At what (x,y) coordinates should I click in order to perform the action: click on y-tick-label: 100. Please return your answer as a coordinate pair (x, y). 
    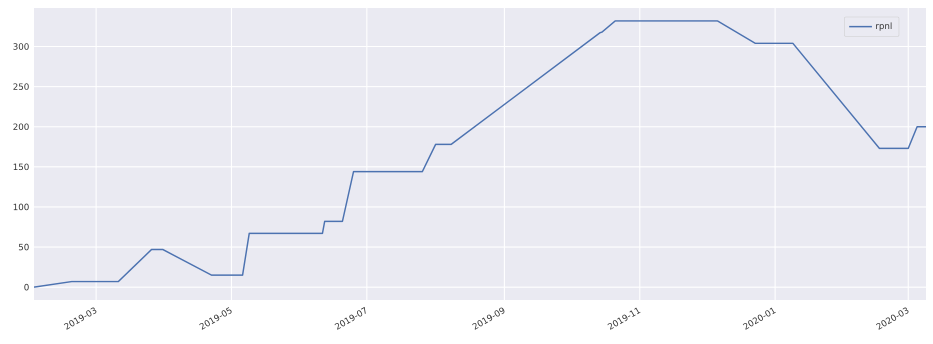
    Looking at the image, I should click on (21, 207).